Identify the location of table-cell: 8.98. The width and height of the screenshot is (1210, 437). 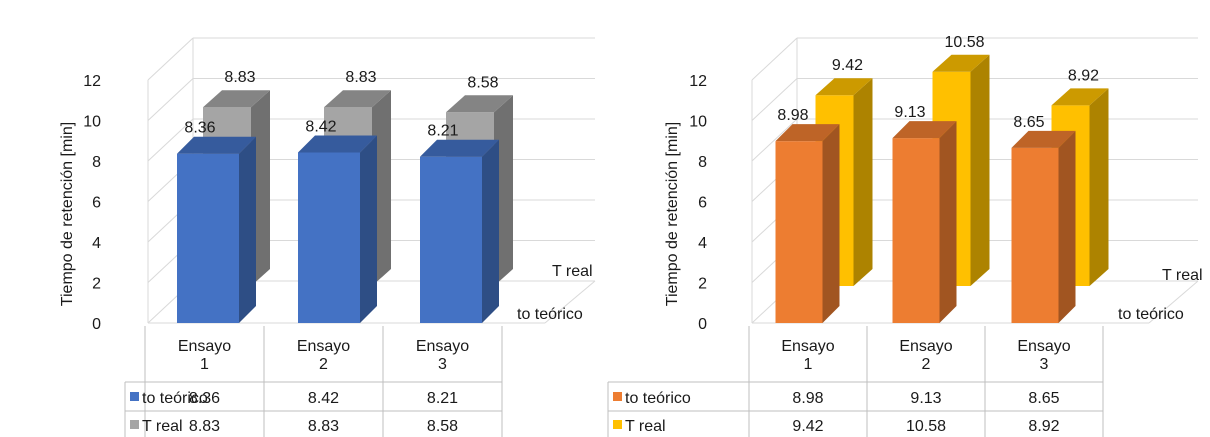
(807, 398).